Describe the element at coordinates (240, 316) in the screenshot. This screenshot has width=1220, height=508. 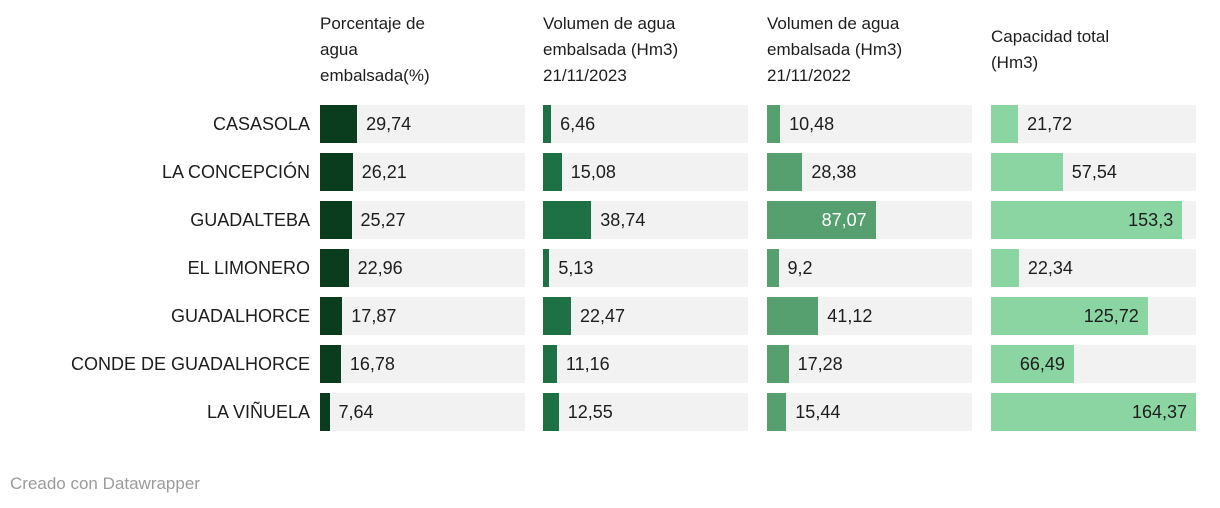
I see `row-label: GUADALHORCE` at that location.